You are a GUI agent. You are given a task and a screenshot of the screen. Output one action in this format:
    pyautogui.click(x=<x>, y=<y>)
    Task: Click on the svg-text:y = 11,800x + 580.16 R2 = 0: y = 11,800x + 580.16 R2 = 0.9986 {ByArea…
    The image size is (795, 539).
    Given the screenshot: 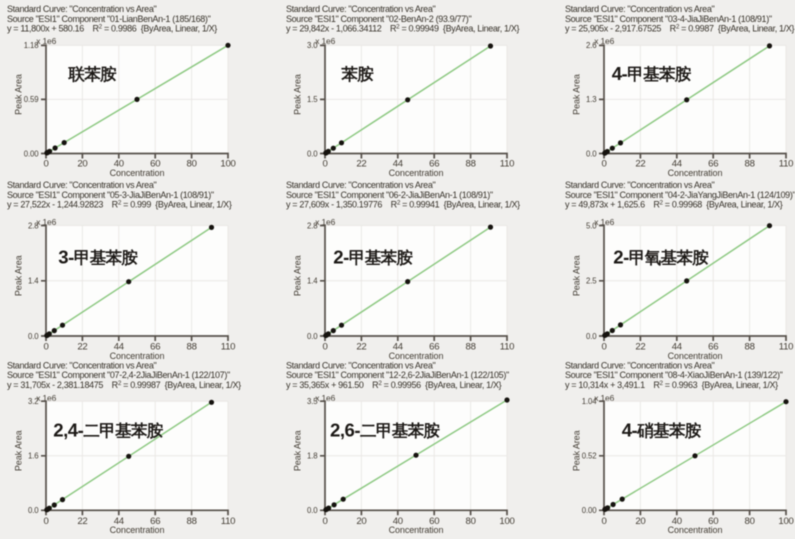 What is the action you would take?
    pyautogui.click(x=112, y=29)
    